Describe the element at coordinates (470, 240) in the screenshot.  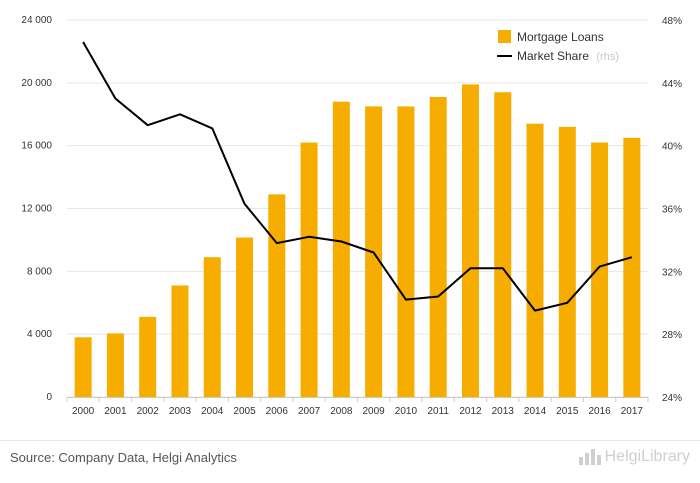
I see `bar-2012` at that location.